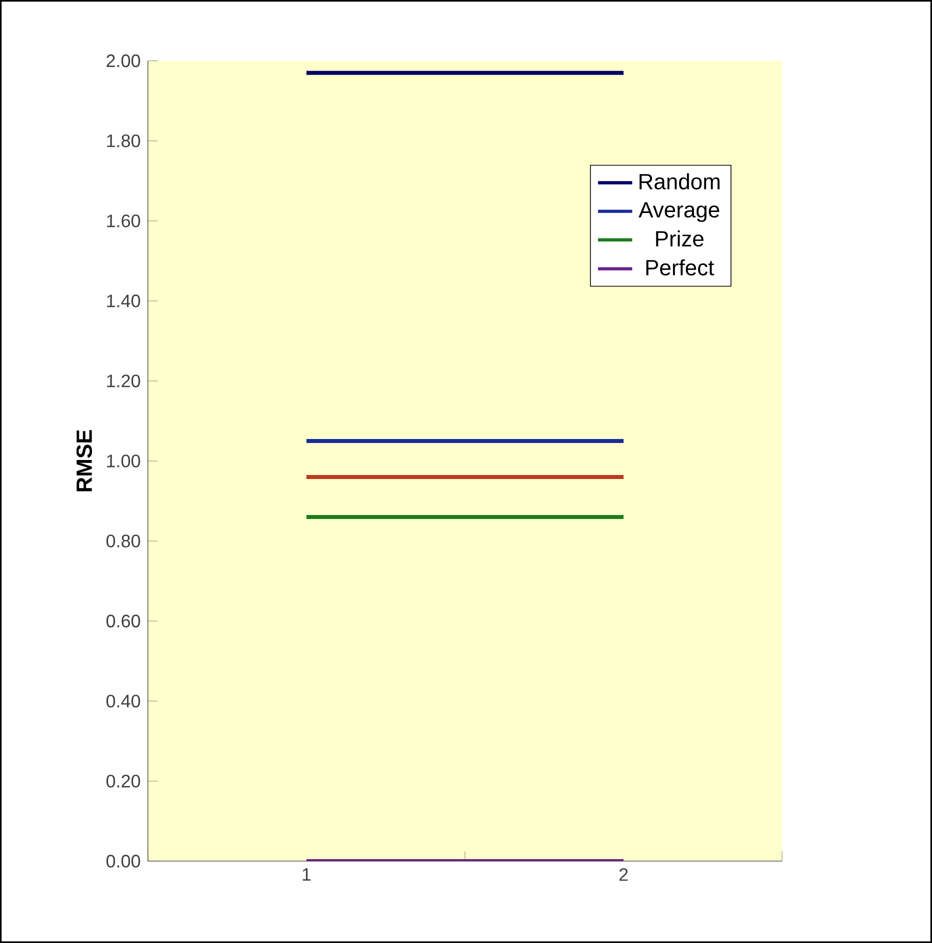  What do you see at coordinates (306, 874) in the screenshot?
I see `x-tick-label: 1` at bounding box center [306, 874].